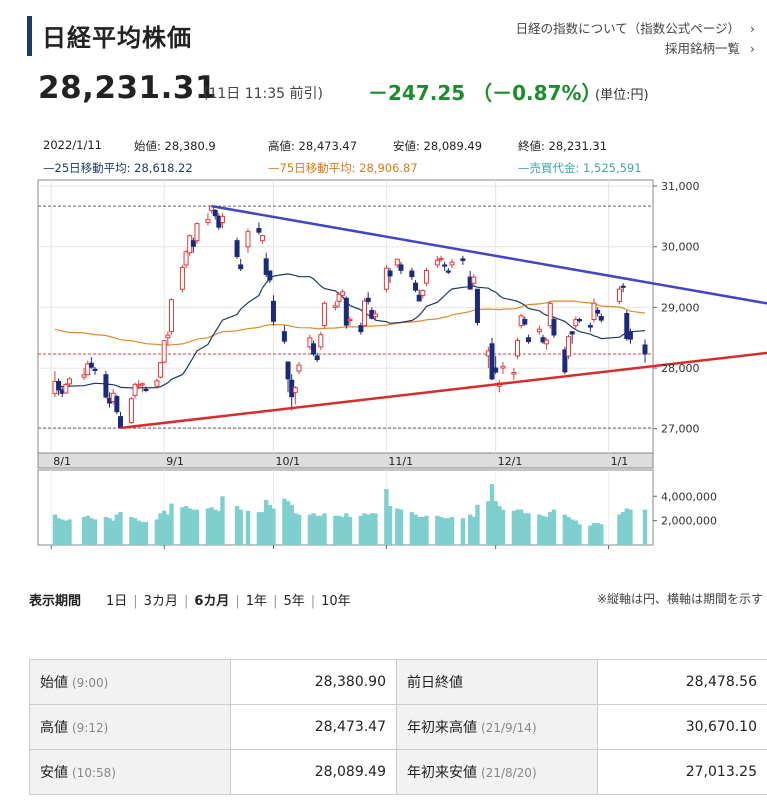 The image size is (767, 807). I want to click on period-option: 5年, so click(294, 601).